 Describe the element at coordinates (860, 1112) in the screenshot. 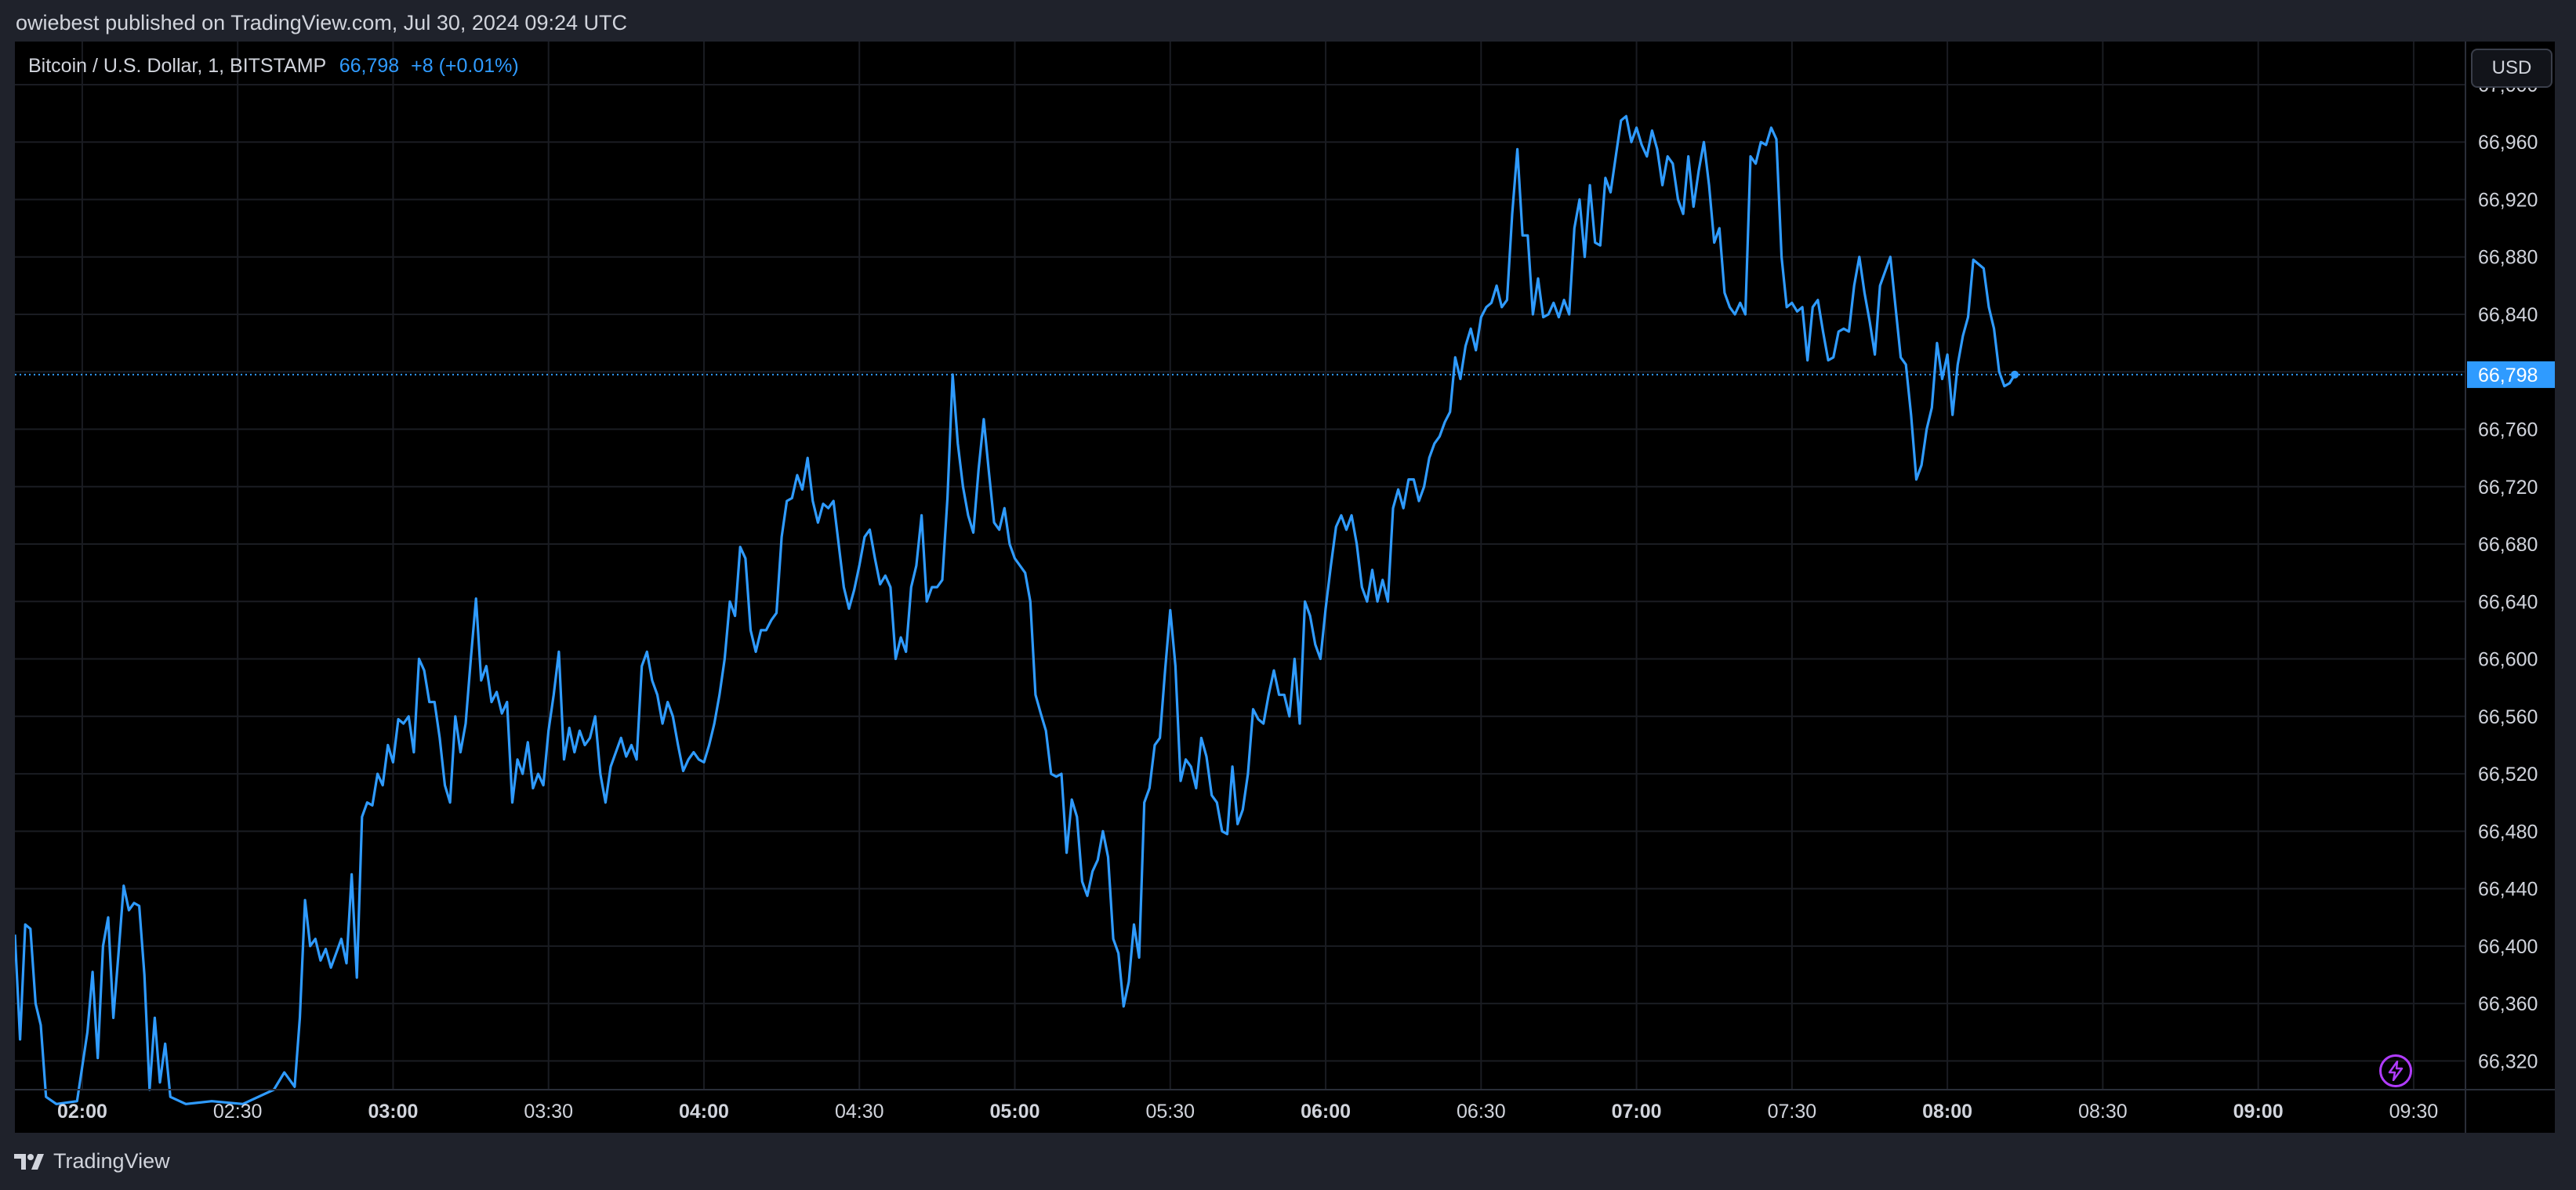

I see `time-tick-label: 04:30` at that location.